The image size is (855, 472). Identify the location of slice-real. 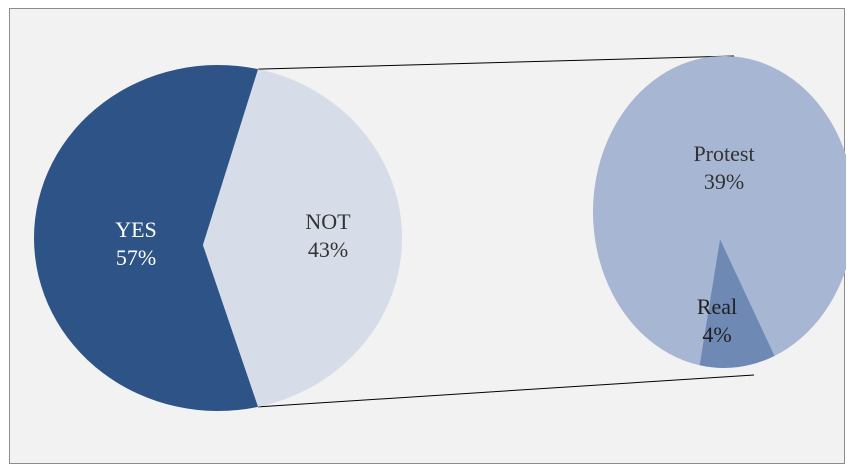
(737, 303).